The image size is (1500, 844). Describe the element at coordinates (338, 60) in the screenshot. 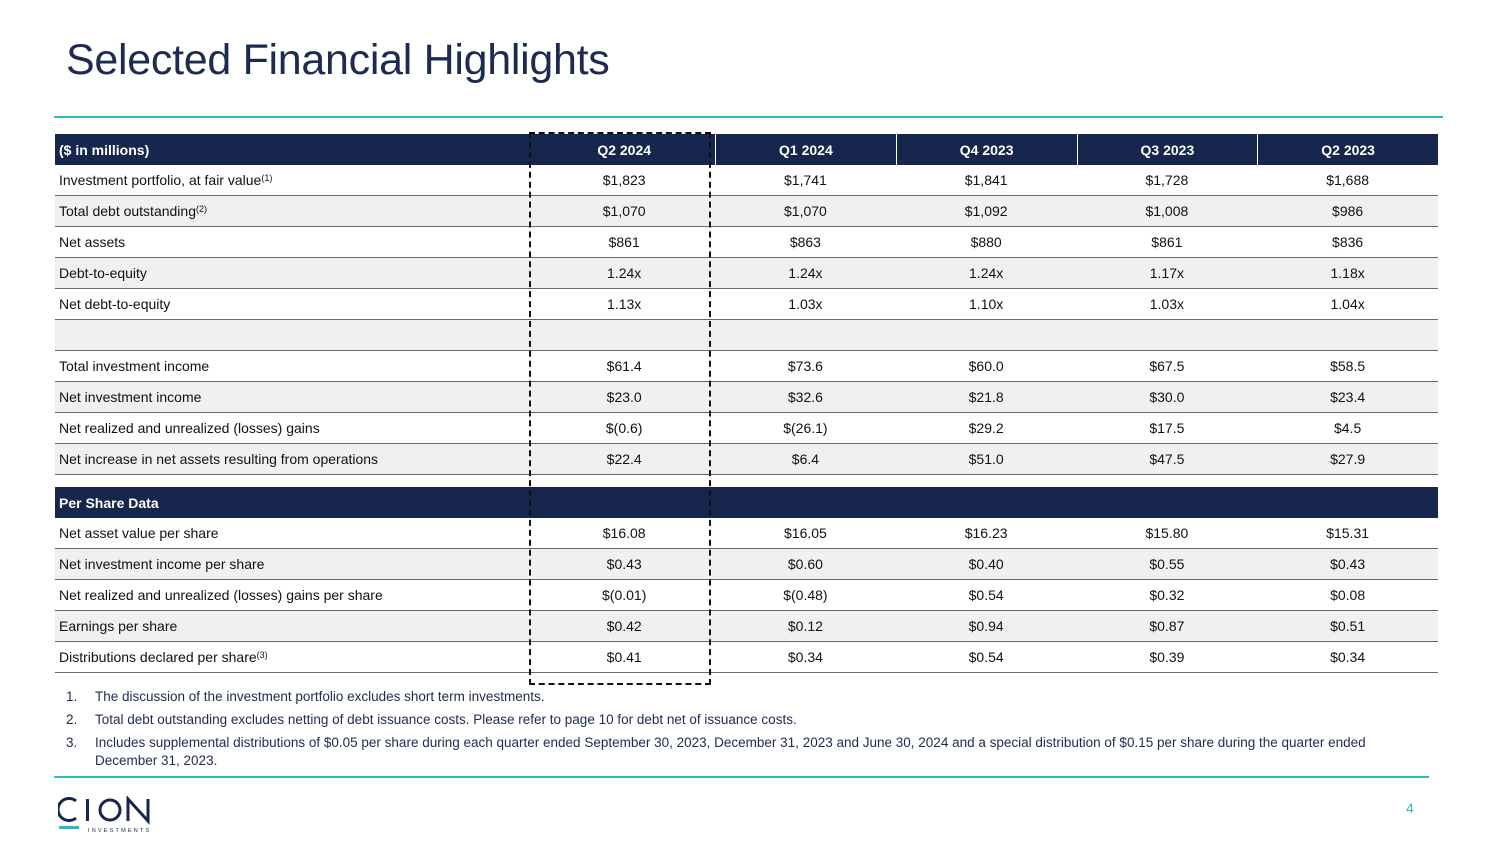

I see `page-title: Selected Financial Highlights` at that location.